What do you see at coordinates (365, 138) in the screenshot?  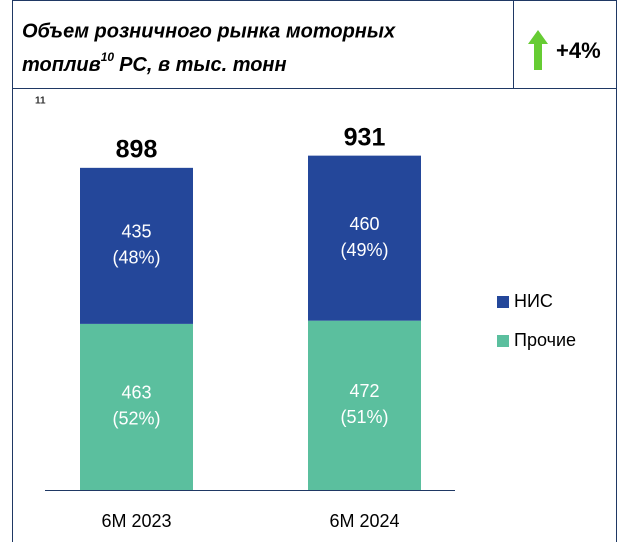 I see `total-label: 931` at bounding box center [365, 138].